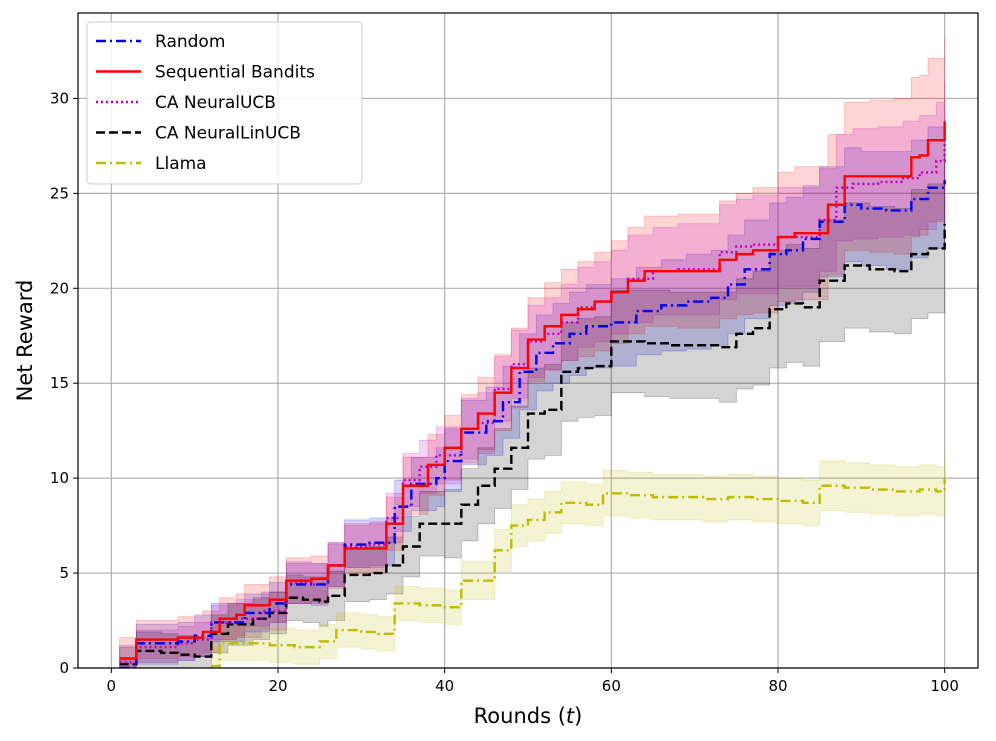 This screenshot has height=741, width=996. What do you see at coordinates (578, 716) in the screenshot?
I see `x-axis-label-suffix: )` at bounding box center [578, 716].